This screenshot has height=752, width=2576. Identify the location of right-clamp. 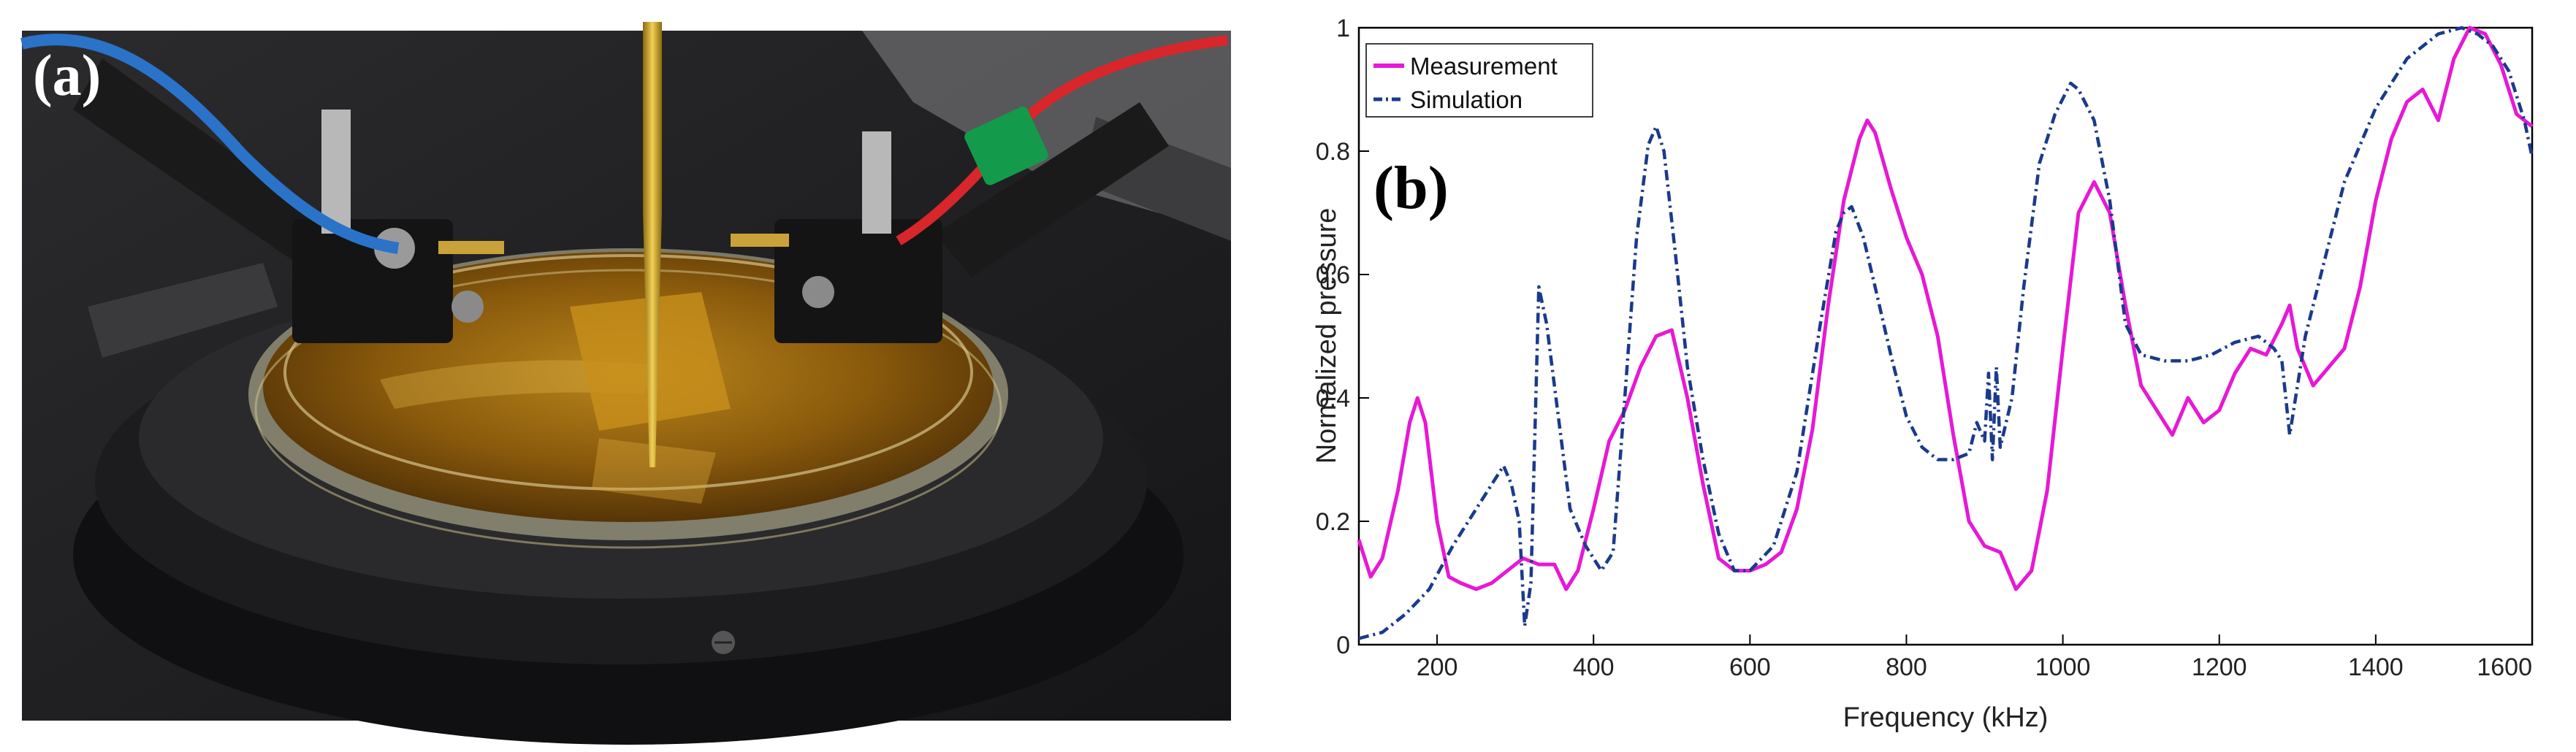
(950, 223).